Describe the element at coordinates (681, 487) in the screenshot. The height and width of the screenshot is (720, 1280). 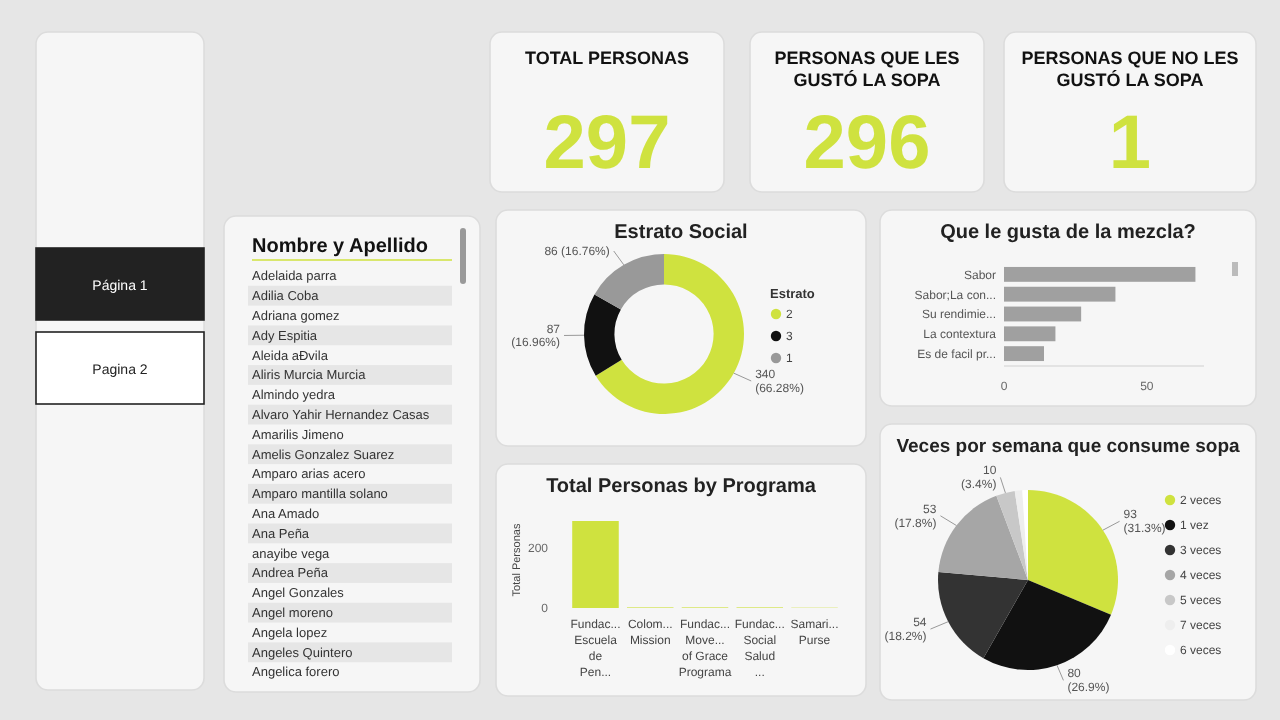
I see `chart-title: Total Personas by Programa` at that location.